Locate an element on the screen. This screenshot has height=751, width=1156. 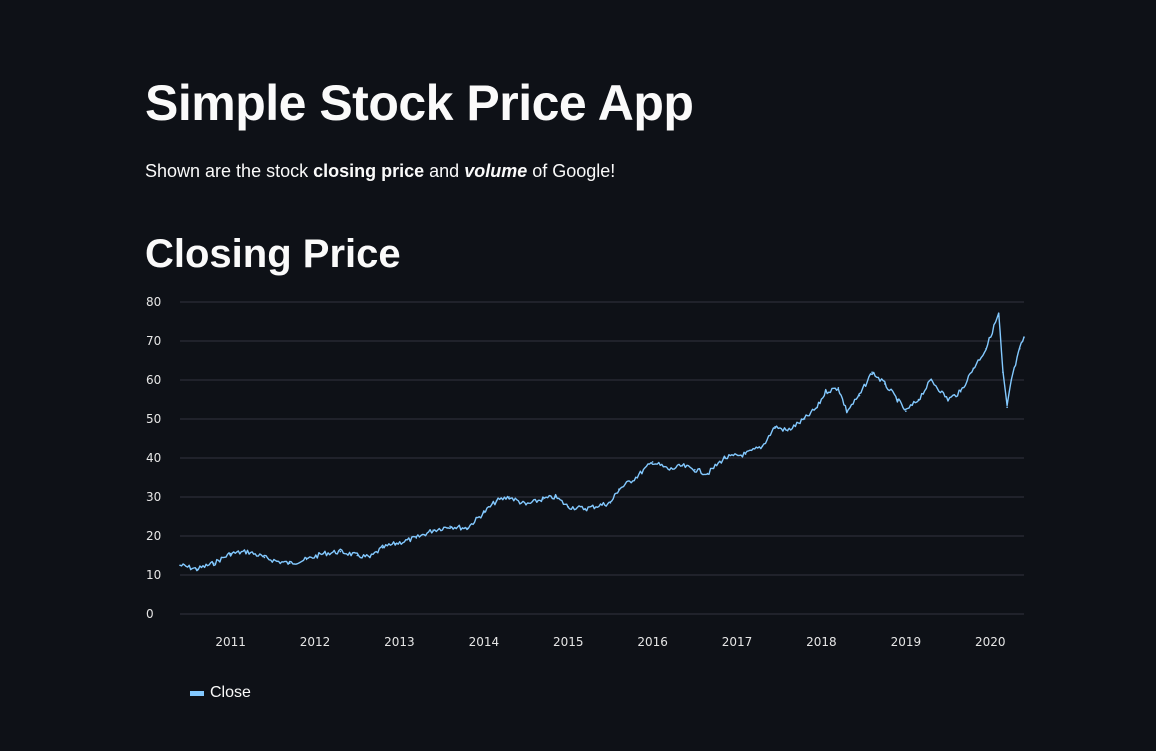
y-tick-label: 40 is located at coordinates (153, 458).